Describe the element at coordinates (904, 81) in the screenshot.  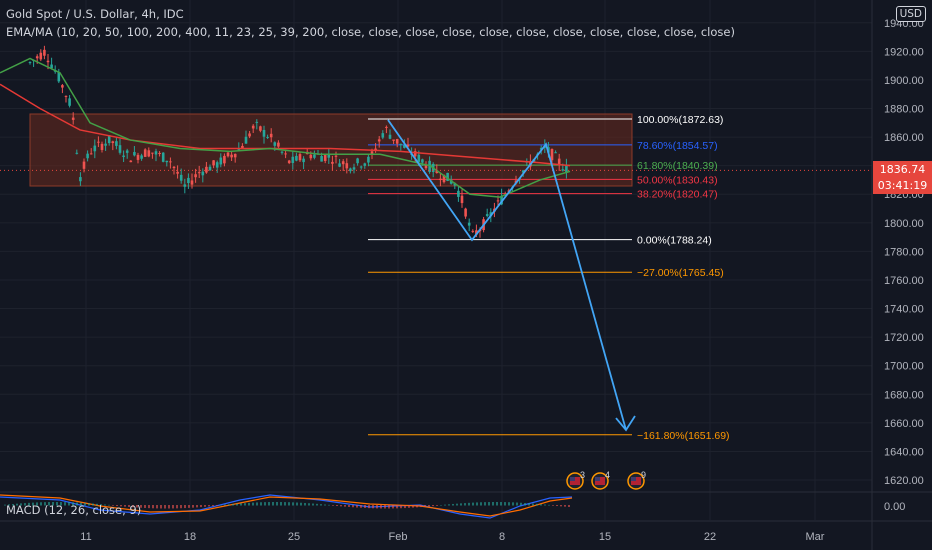
I see `price-tick: 1900.00` at that location.